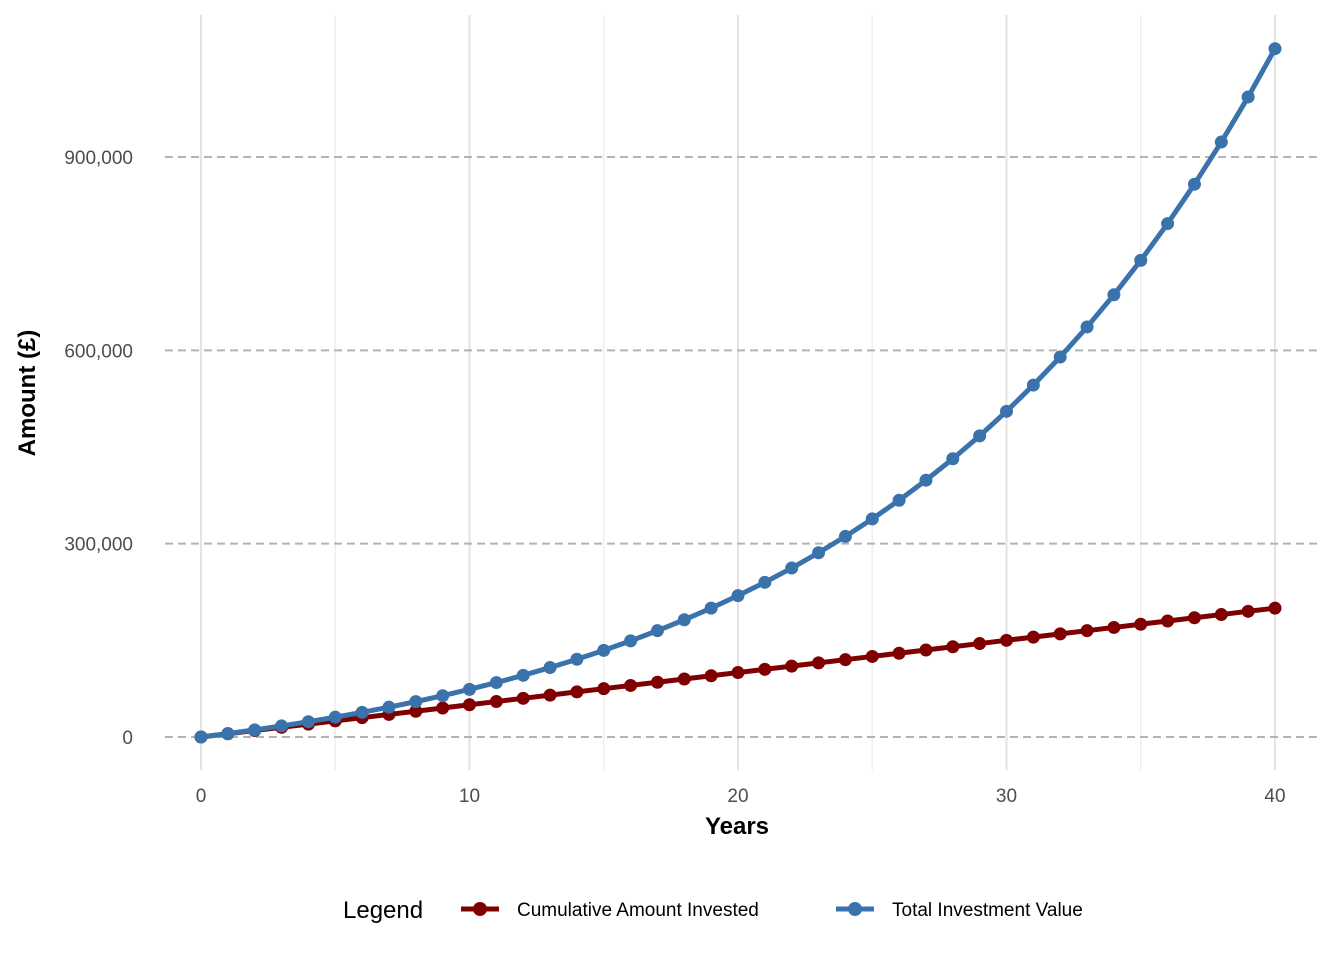 The height and width of the screenshot is (960, 1344). Describe the element at coordinates (469, 796) in the screenshot. I see `x-tick-label: 10` at that location.